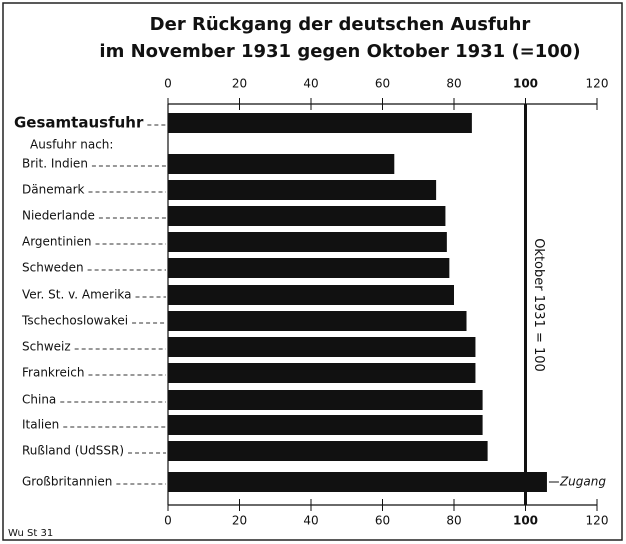 Image resolution: width=626 pixels, height=544 pixels. Describe the element at coordinates (58, 216) in the screenshot. I see `y-tick-label: Niederlande` at that location.